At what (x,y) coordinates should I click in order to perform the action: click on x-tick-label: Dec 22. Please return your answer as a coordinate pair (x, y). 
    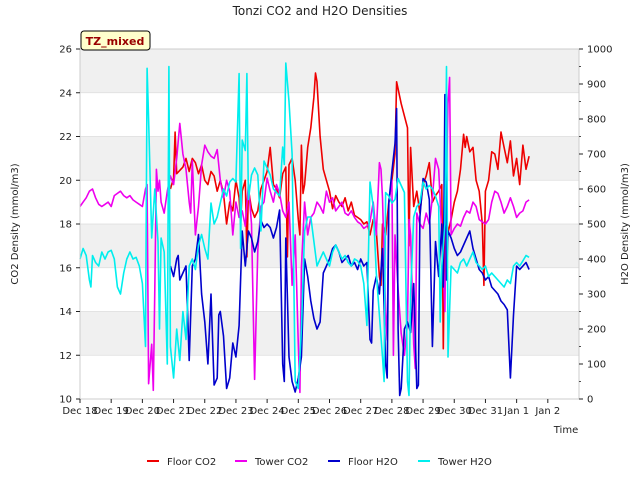
    Looking at the image, I should click on (204, 411).